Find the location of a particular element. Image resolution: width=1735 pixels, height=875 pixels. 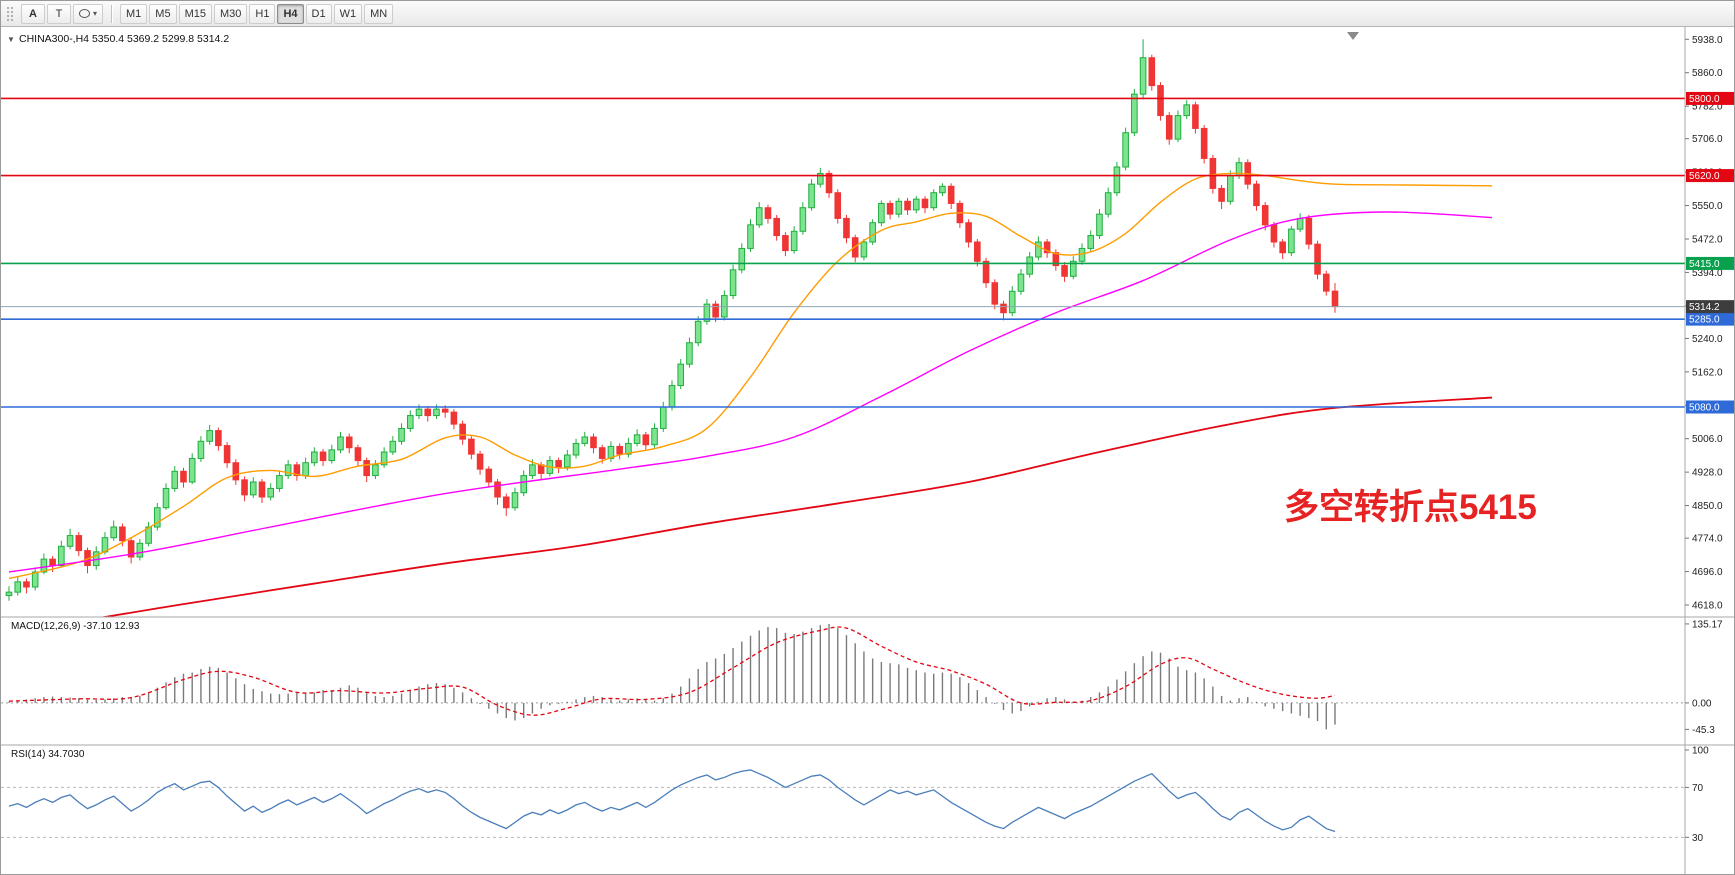

svg-text: 5314.2 is located at coordinates (1704, 307).